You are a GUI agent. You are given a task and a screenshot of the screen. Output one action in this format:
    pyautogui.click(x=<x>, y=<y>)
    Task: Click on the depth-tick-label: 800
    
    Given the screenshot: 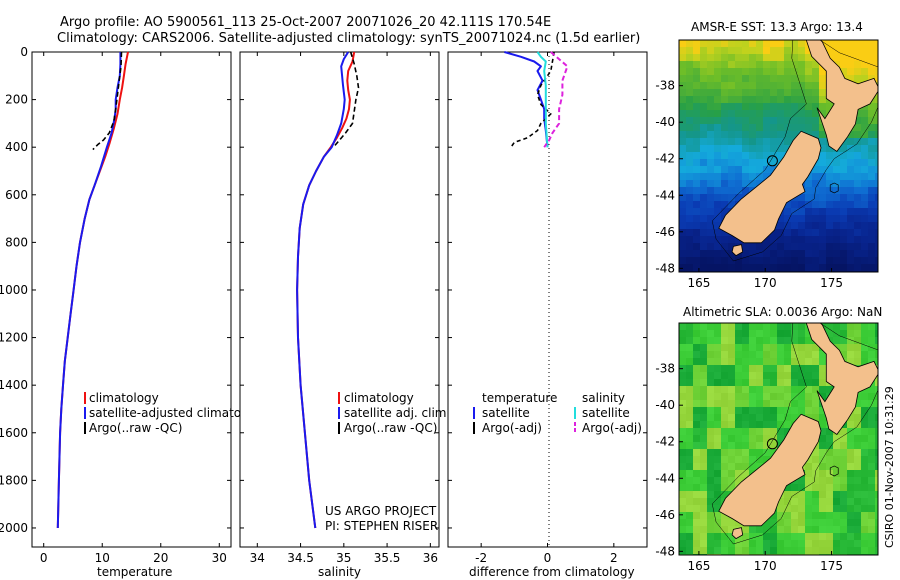 What is the action you would take?
    pyautogui.click(x=16, y=242)
    